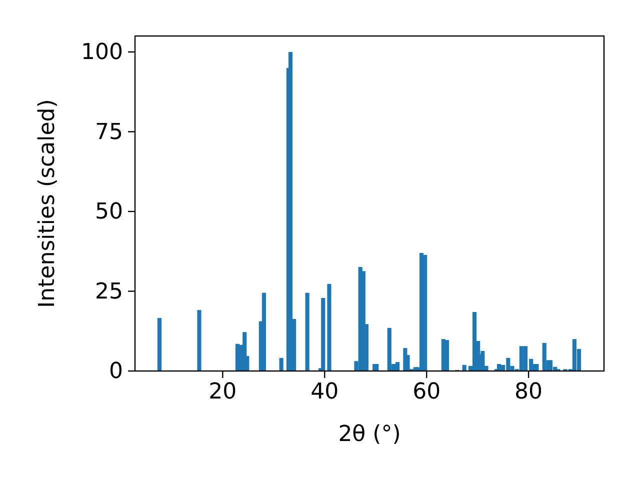 The height and width of the screenshot is (480, 640). What do you see at coordinates (222, 392) in the screenshot?
I see `x-tick-label: 20` at bounding box center [222, 392].